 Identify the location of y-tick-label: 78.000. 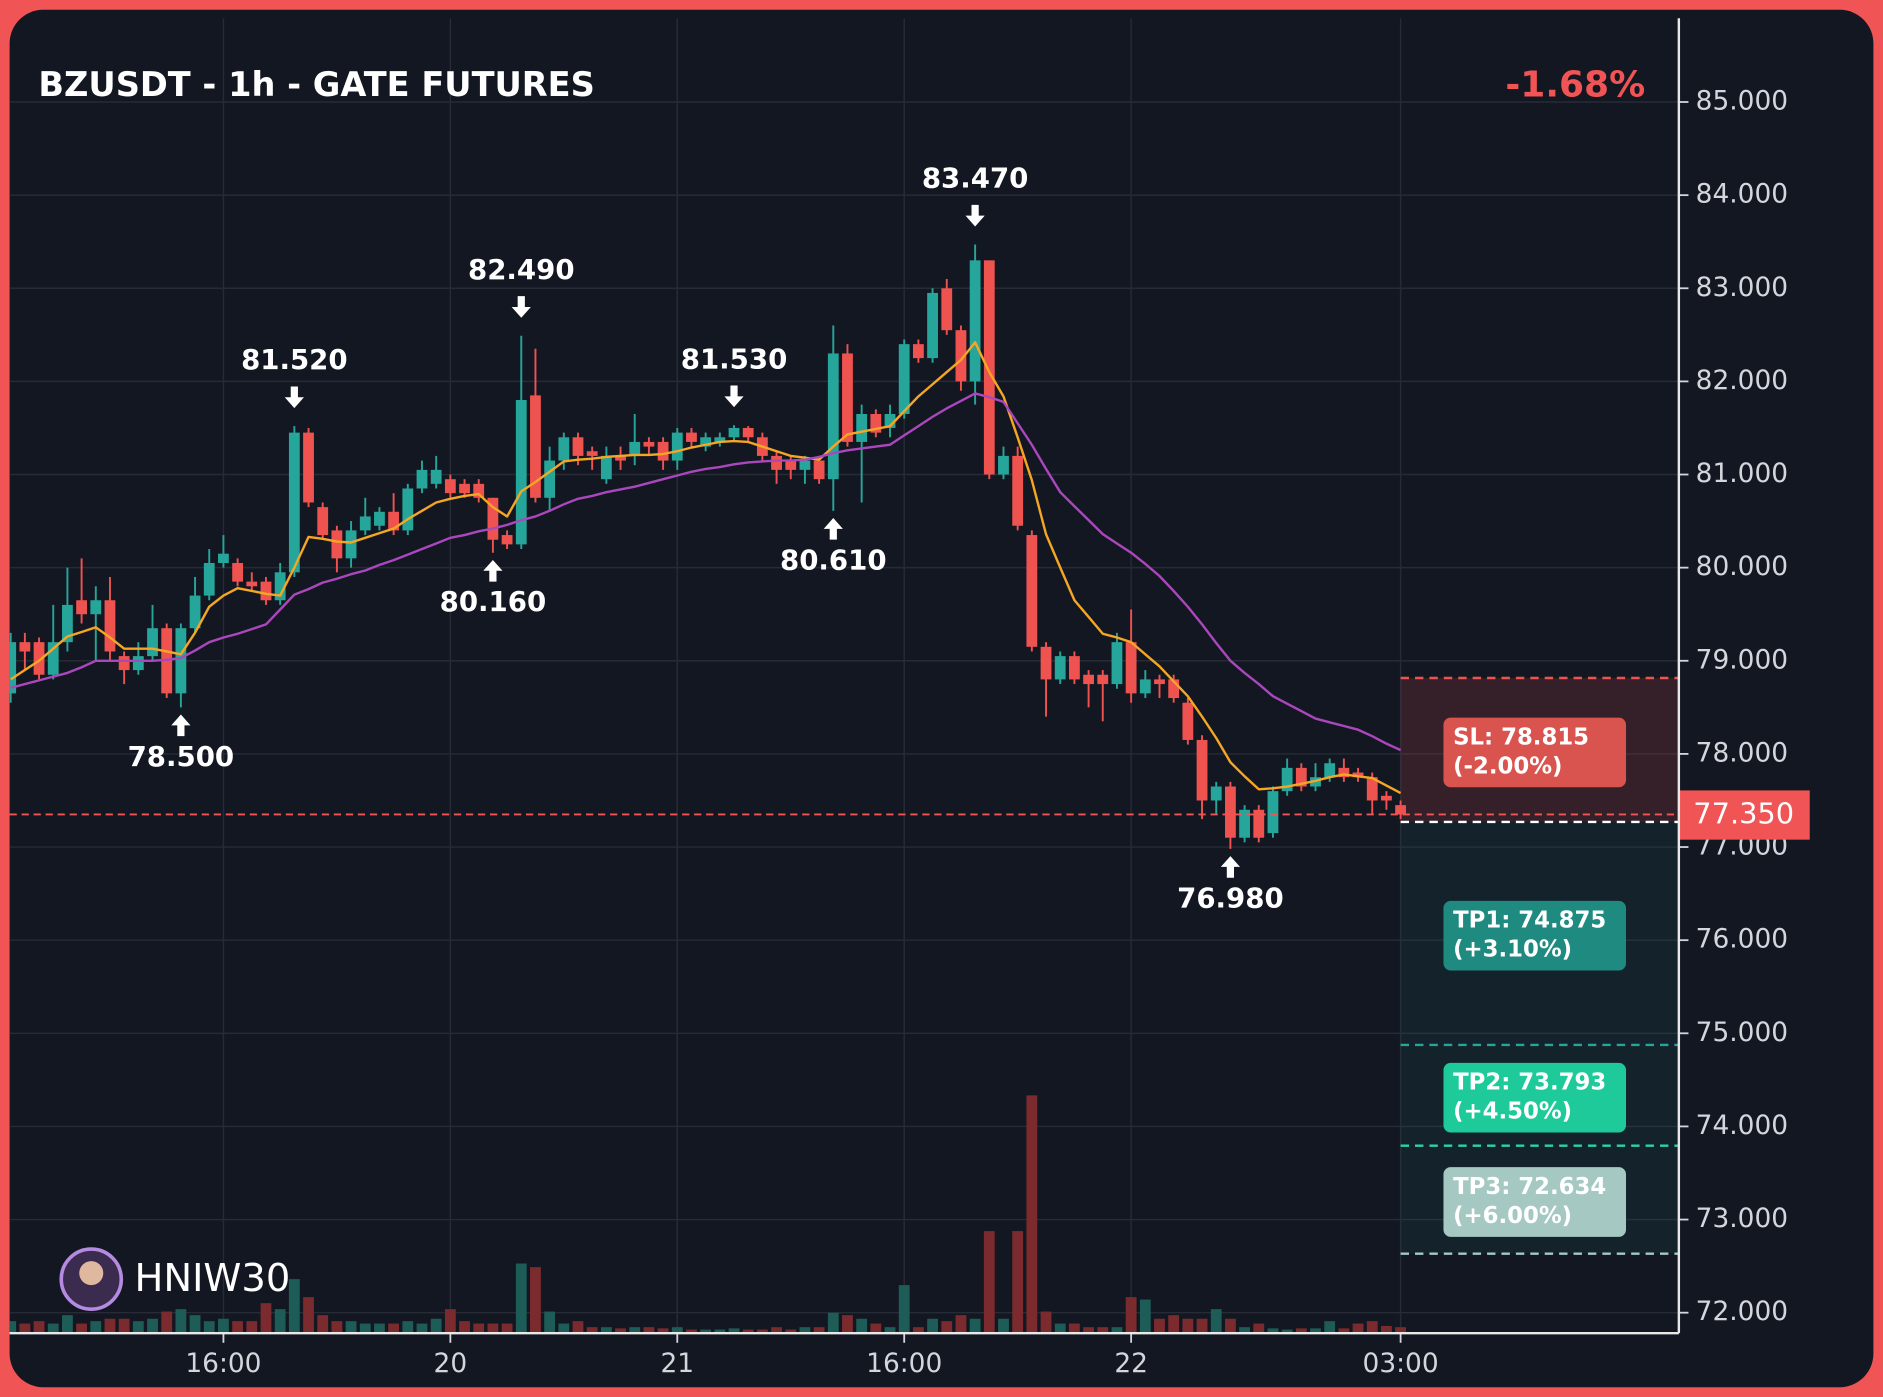
(1742, 752).